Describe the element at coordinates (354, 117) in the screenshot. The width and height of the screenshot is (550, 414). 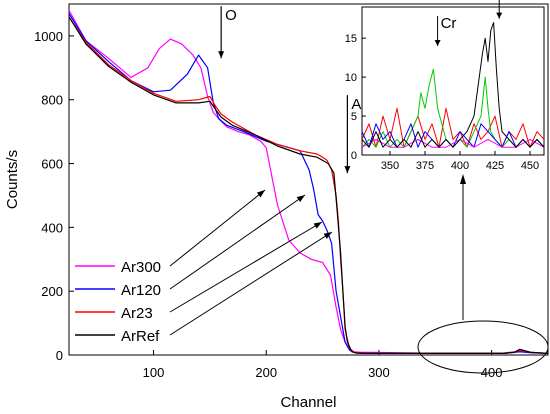
I see `inset-y-tick-label: 5` at that location.